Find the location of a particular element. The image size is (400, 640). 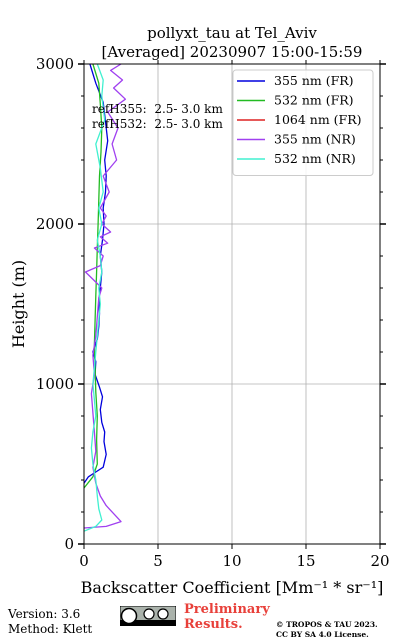

legend-label: 532 nm (FR) is located at coordinates (314, 100).